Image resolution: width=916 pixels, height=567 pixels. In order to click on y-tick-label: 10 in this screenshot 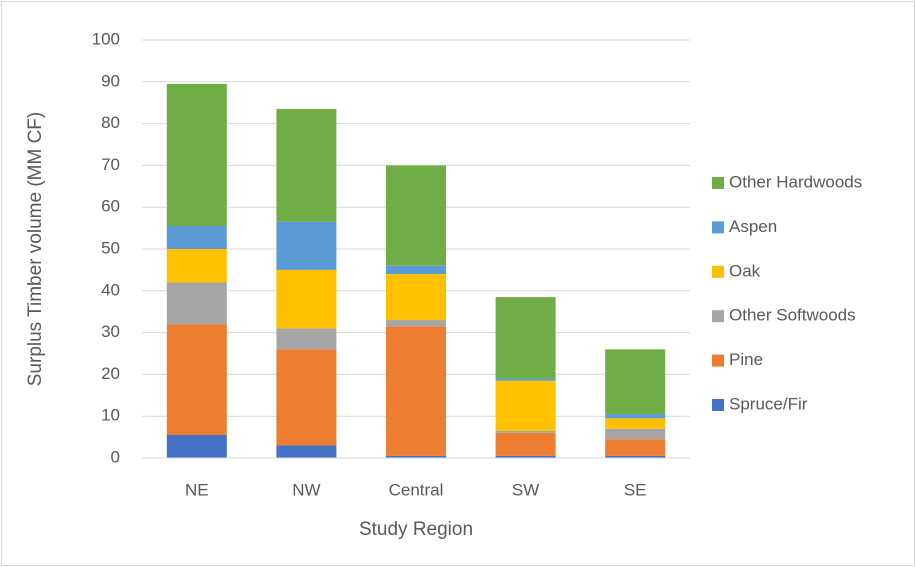, I will do `click(110, 415)`.